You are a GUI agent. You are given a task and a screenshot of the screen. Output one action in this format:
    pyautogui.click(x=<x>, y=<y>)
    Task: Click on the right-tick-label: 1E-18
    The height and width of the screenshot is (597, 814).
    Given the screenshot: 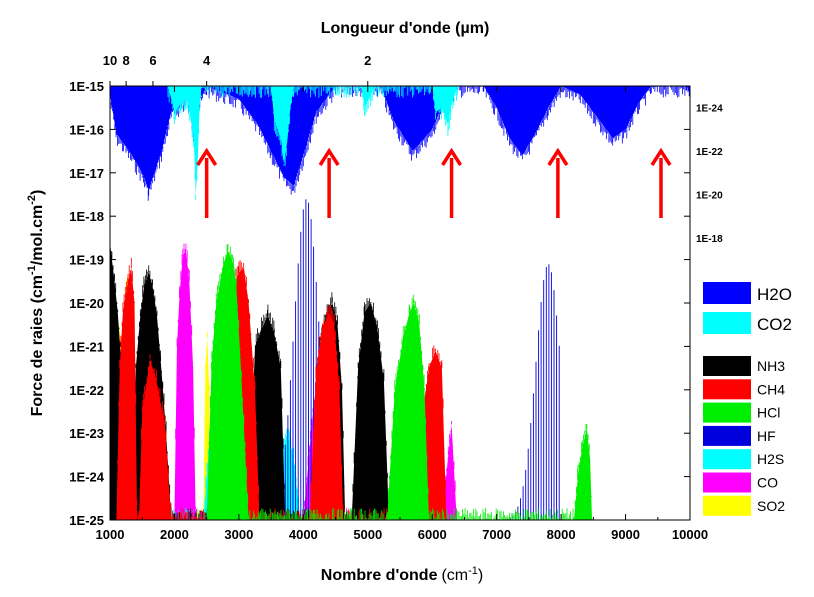 What is the action you would take?
    pyautogui.click(x=709, y=239)
    